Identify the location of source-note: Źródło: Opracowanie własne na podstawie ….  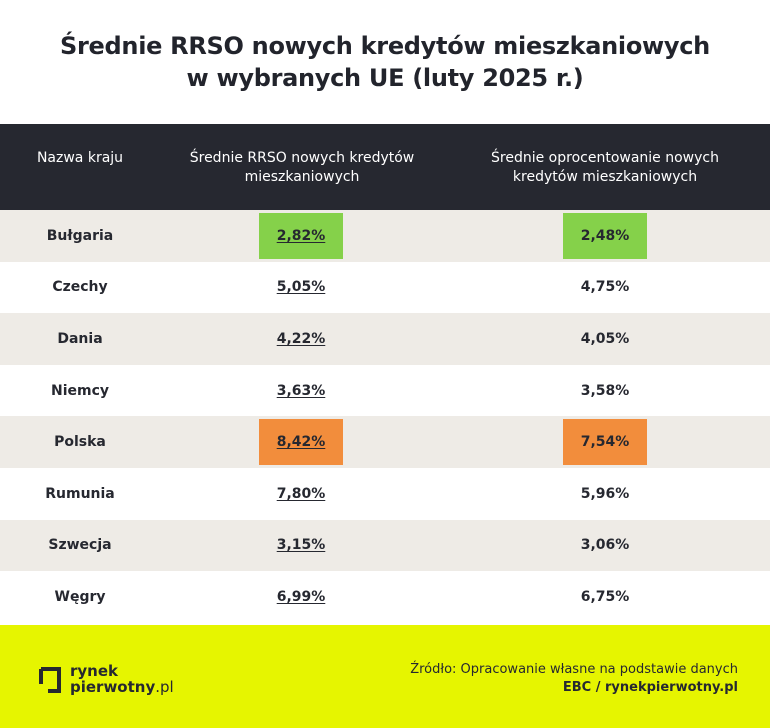
(574, 679).